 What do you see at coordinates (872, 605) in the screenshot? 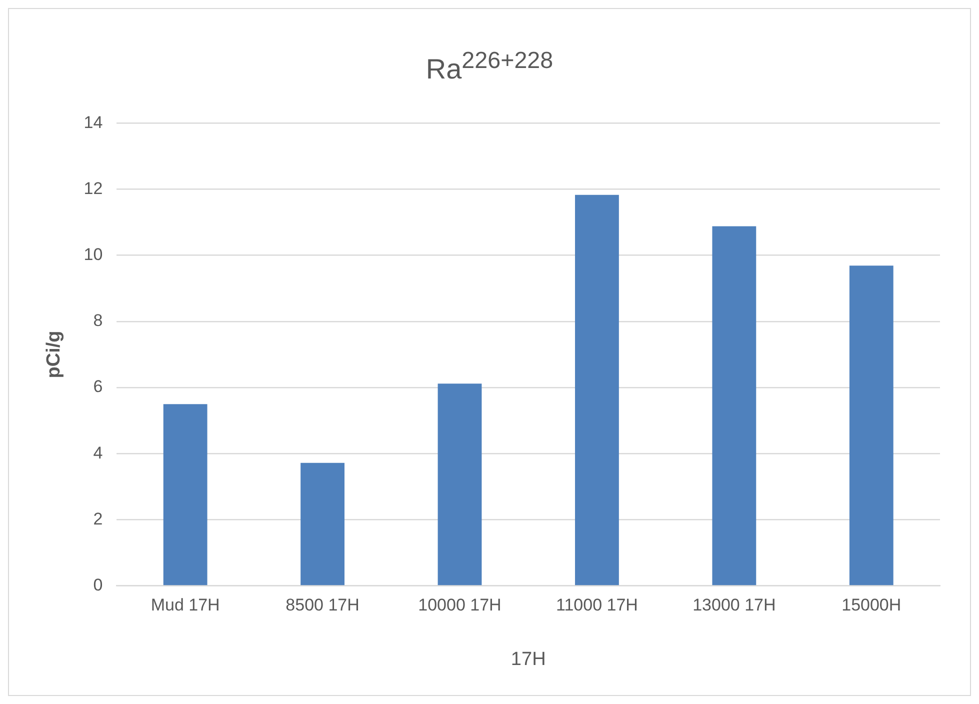
I see `x-tick-label: 15000H` at bounding box center [872, 605].